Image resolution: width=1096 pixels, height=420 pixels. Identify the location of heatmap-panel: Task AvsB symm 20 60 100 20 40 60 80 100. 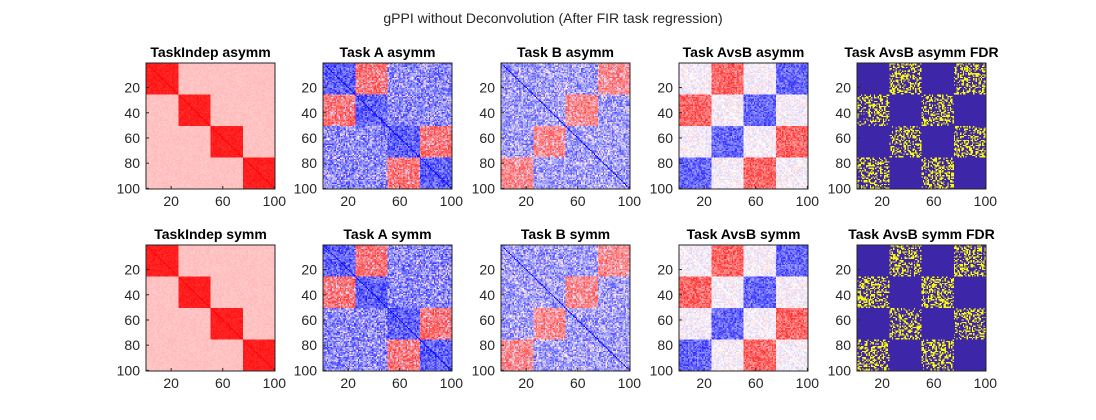
(735, 308).